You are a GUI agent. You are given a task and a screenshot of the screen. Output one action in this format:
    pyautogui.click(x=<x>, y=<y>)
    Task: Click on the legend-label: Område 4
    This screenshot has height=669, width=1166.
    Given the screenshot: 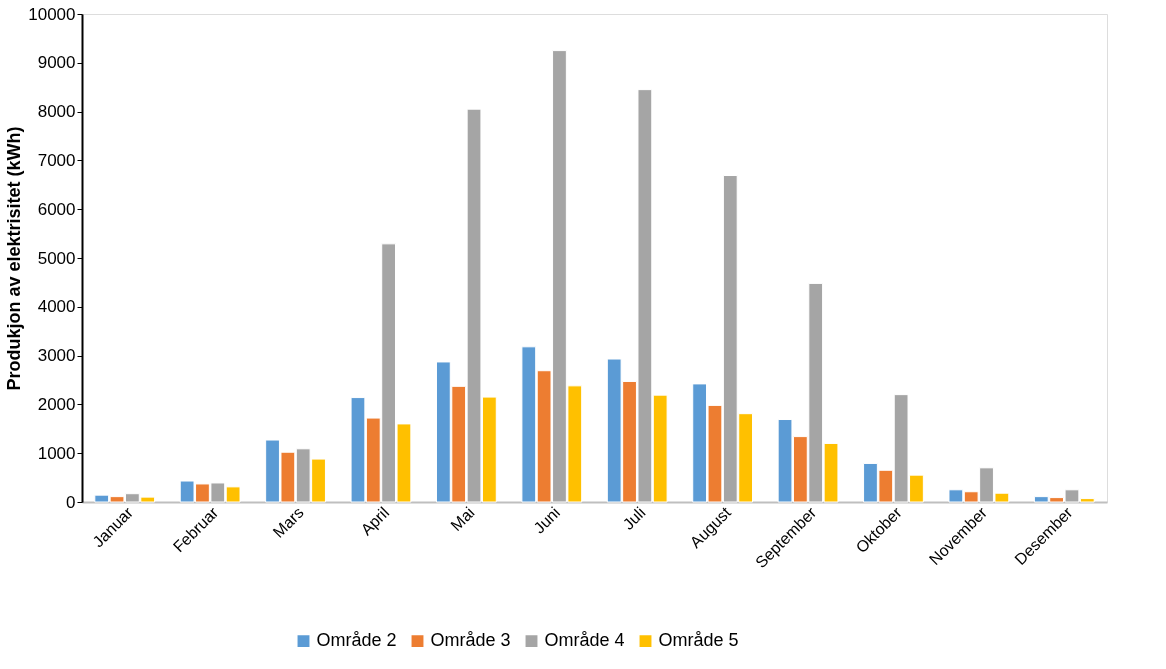 What is the action you would take?
    pyautogui.click(x=584, y=640)
    